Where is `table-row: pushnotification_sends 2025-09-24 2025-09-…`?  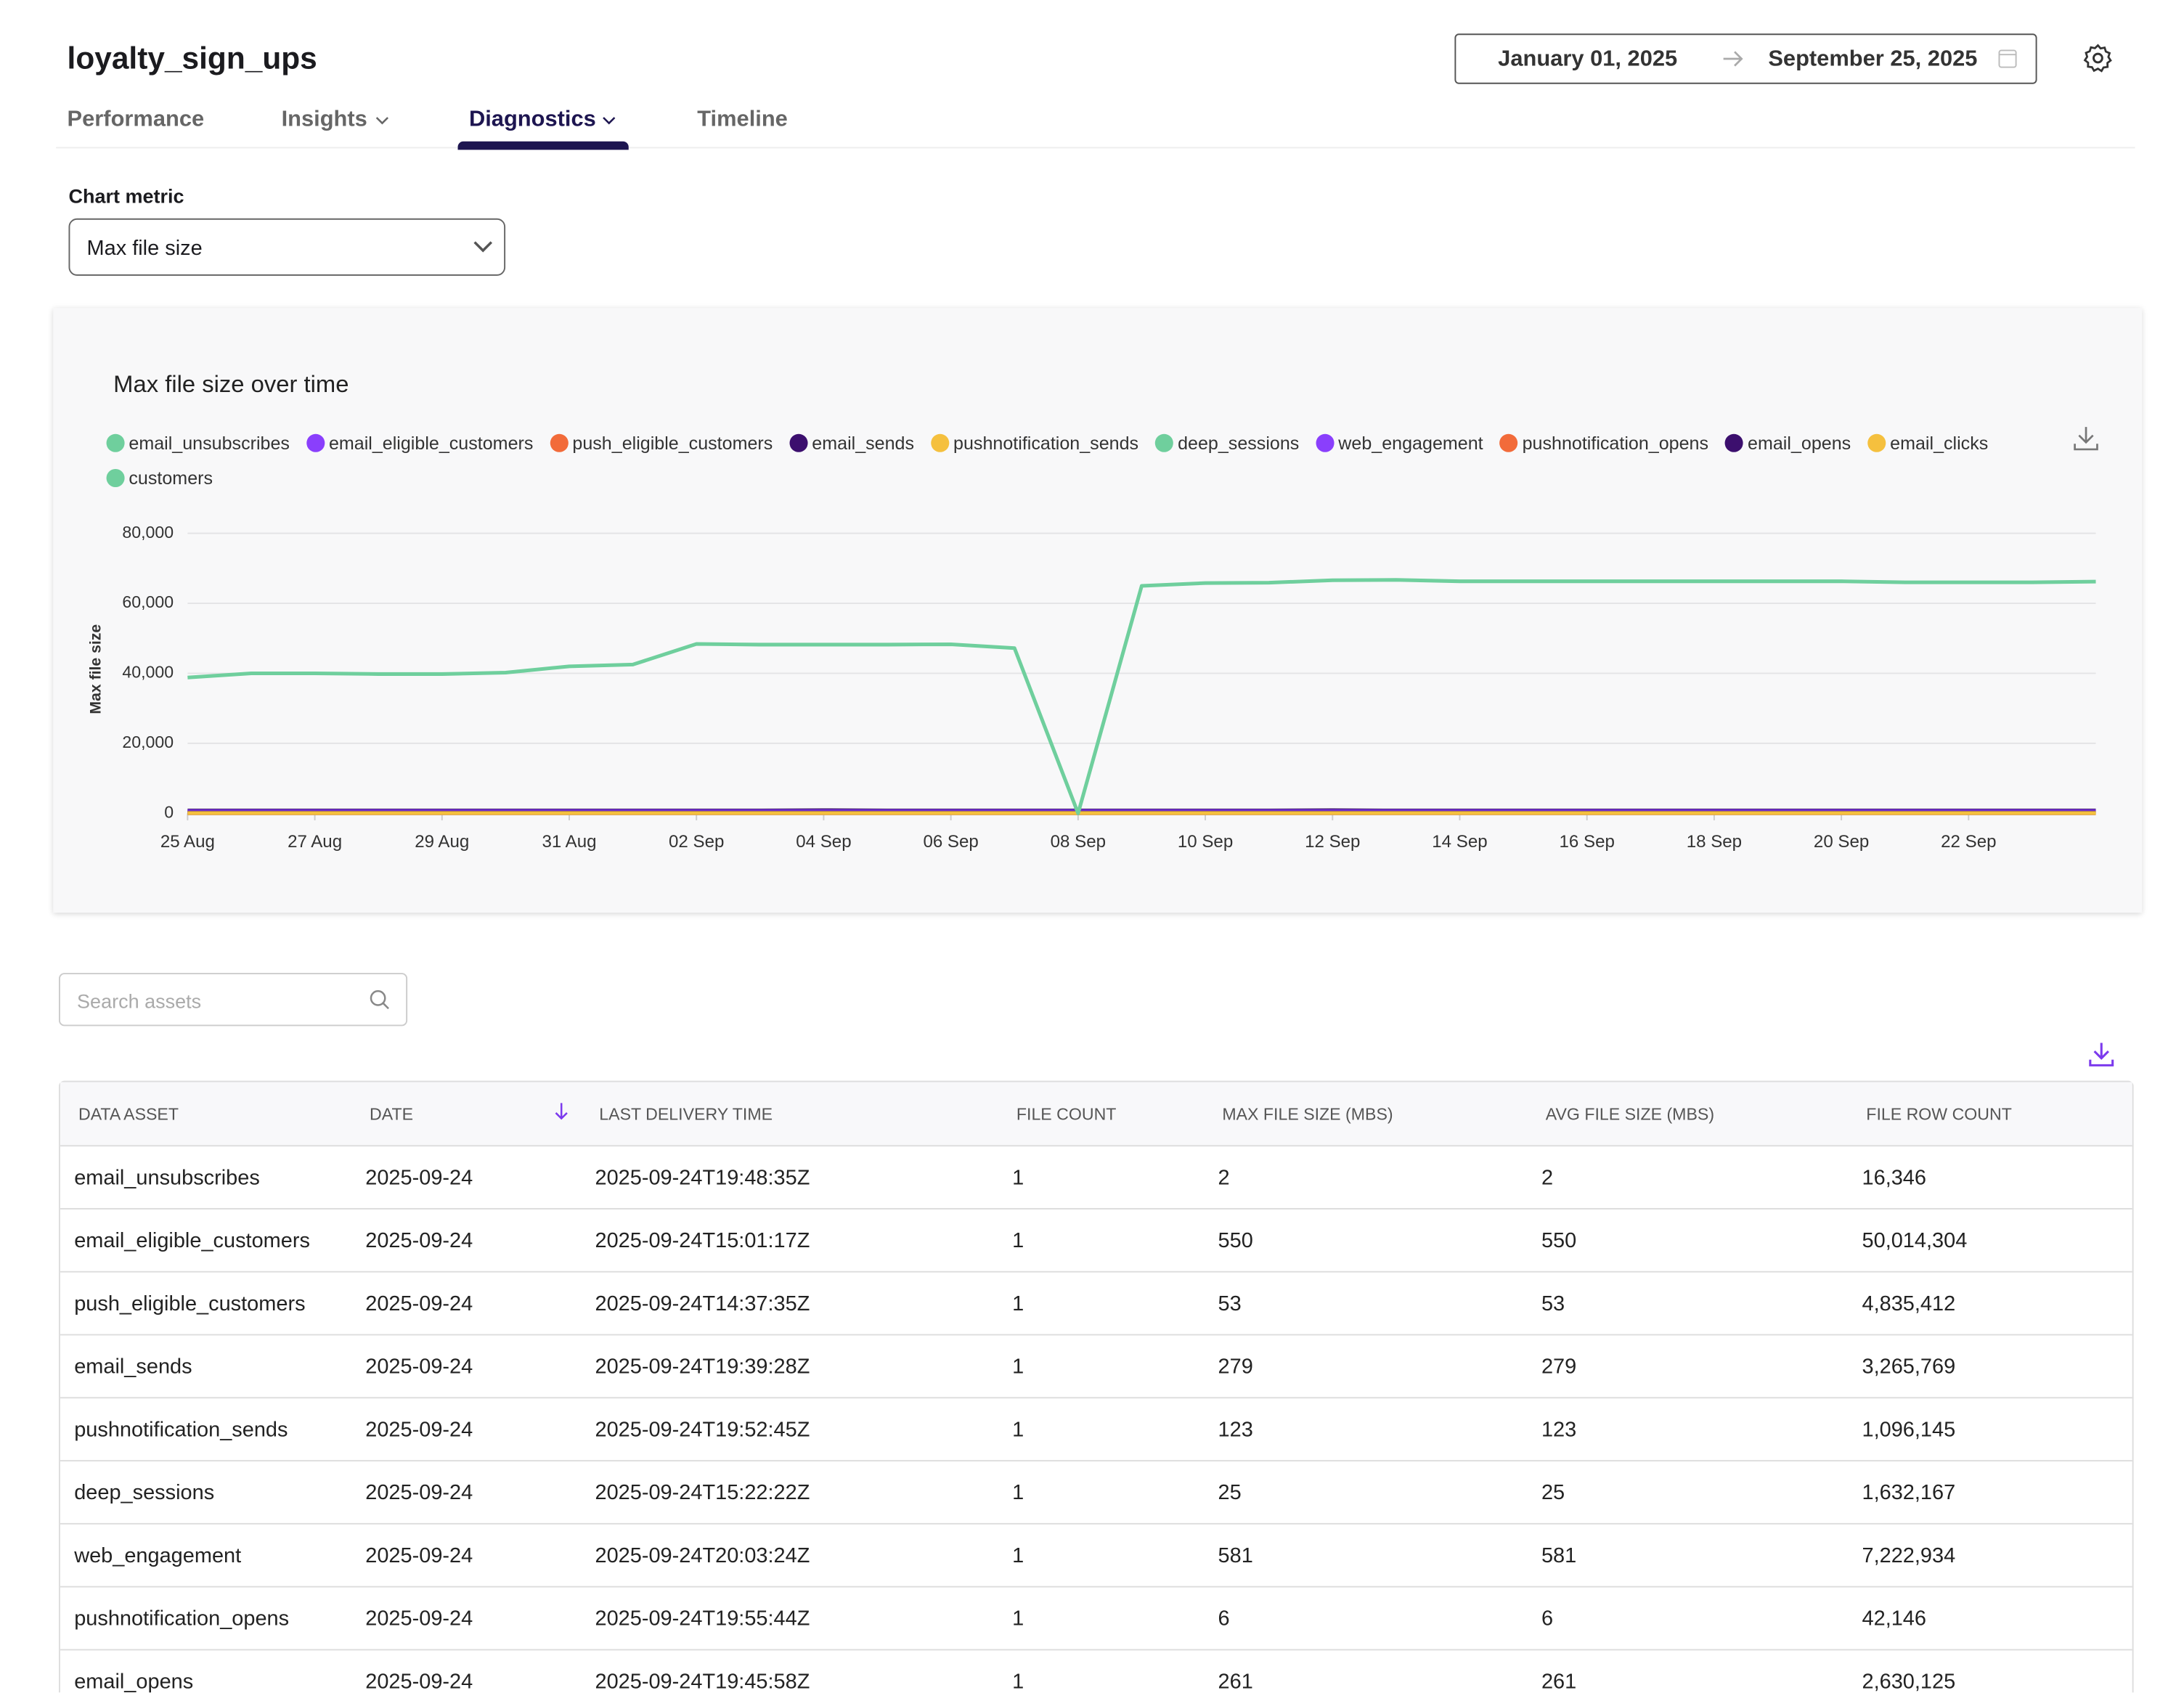 table-row: pushnotification_sends 2025-09-24 2025-09-… is located at coordinates (1096, 1429).